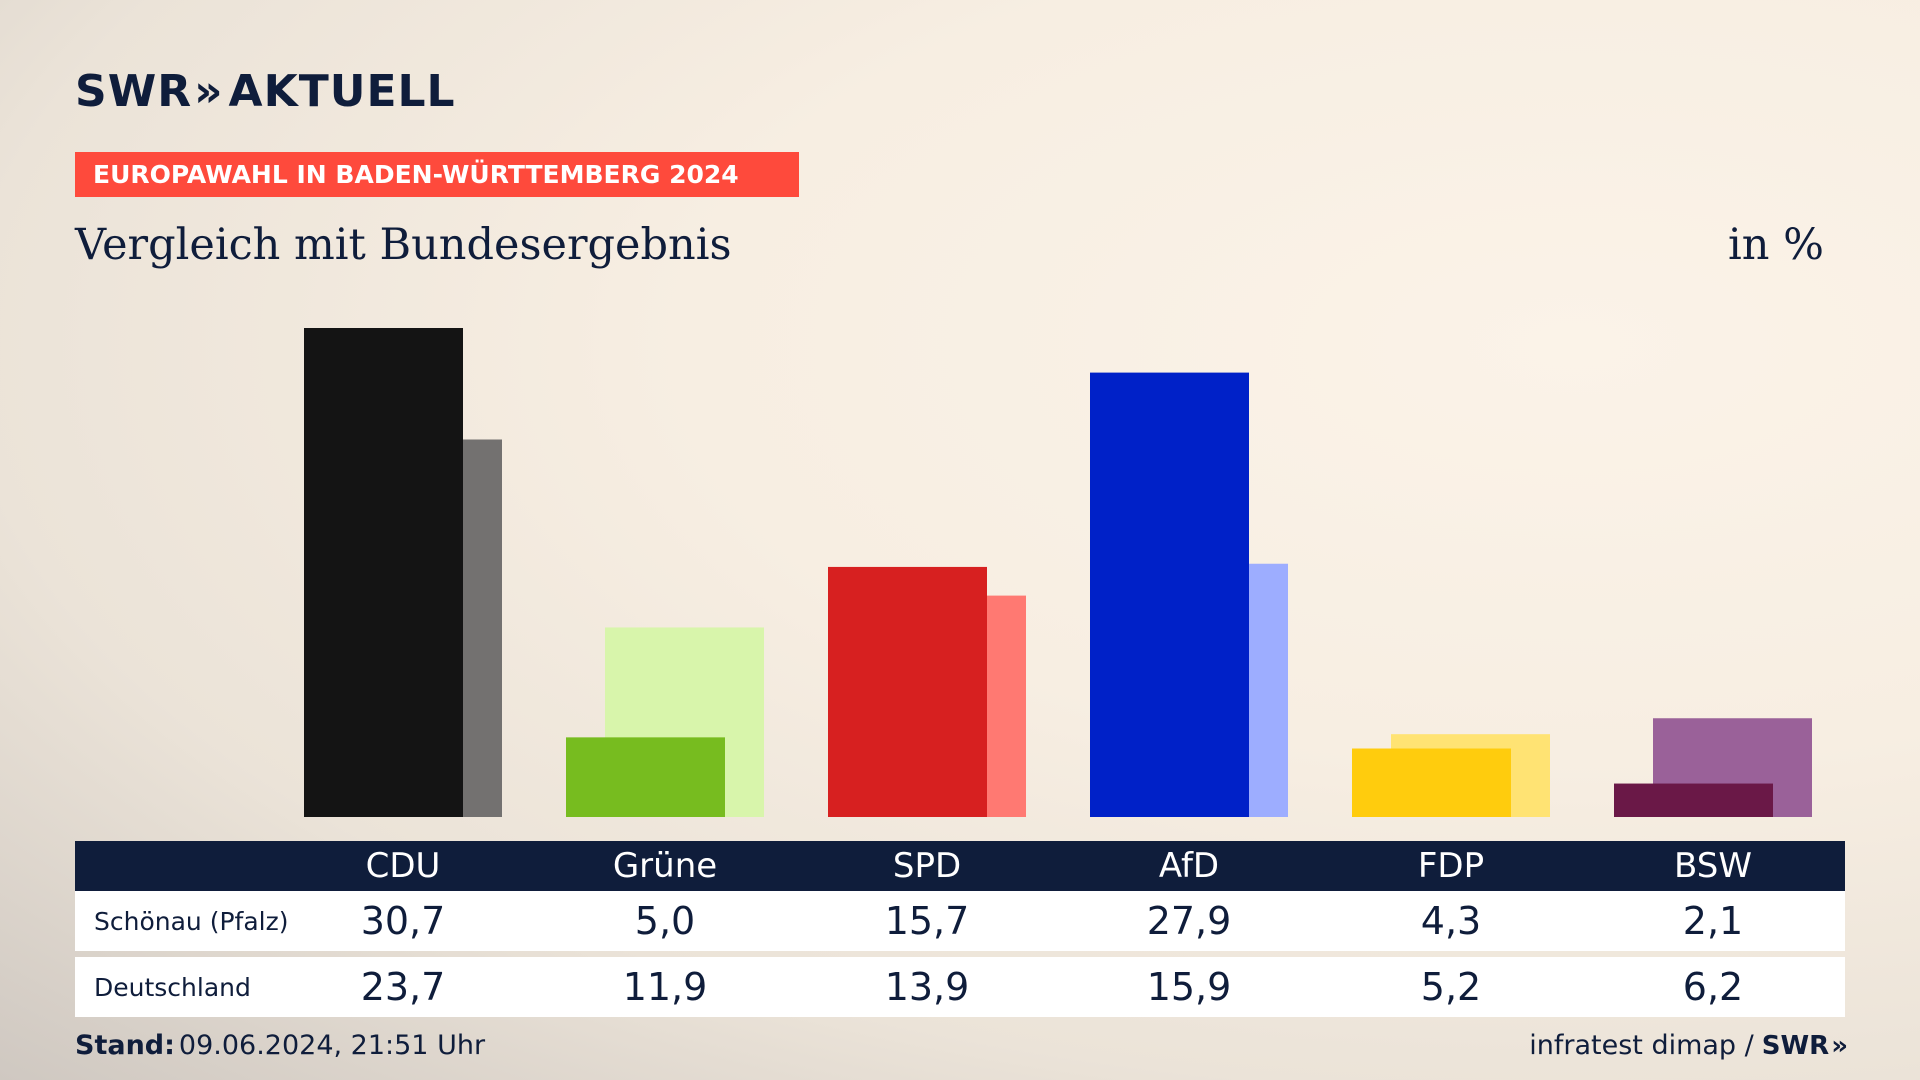  I want to click on value-cell-spd: 15,7, so click(927, 921).